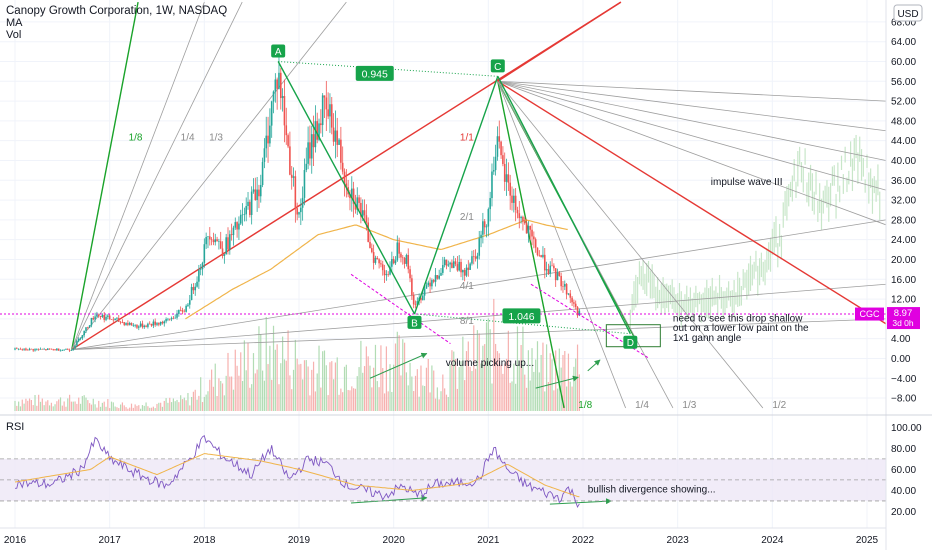  I want to click on gann-fan-1-ray, so click(157, 175).